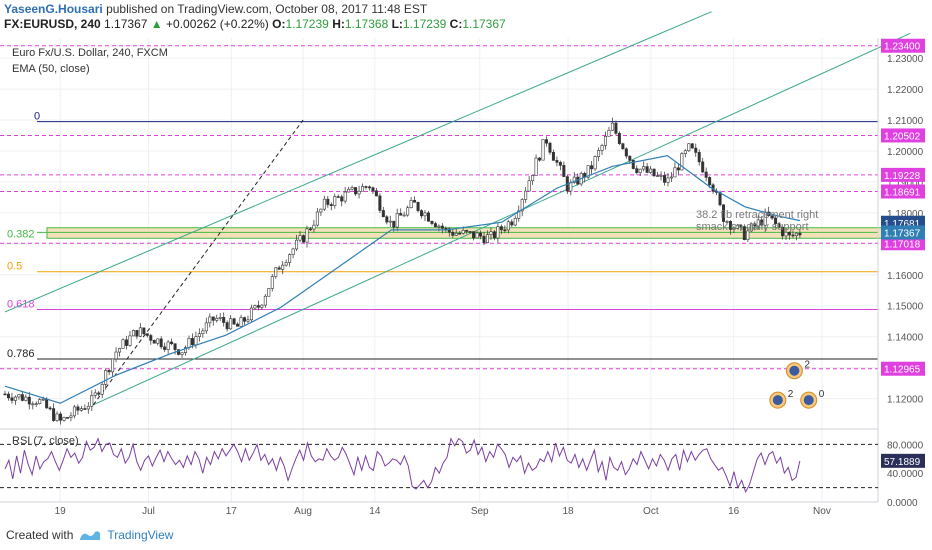 This screenshot has width=932, height=550. I want to click on time-tick-label: Sep, so click(480, 511).